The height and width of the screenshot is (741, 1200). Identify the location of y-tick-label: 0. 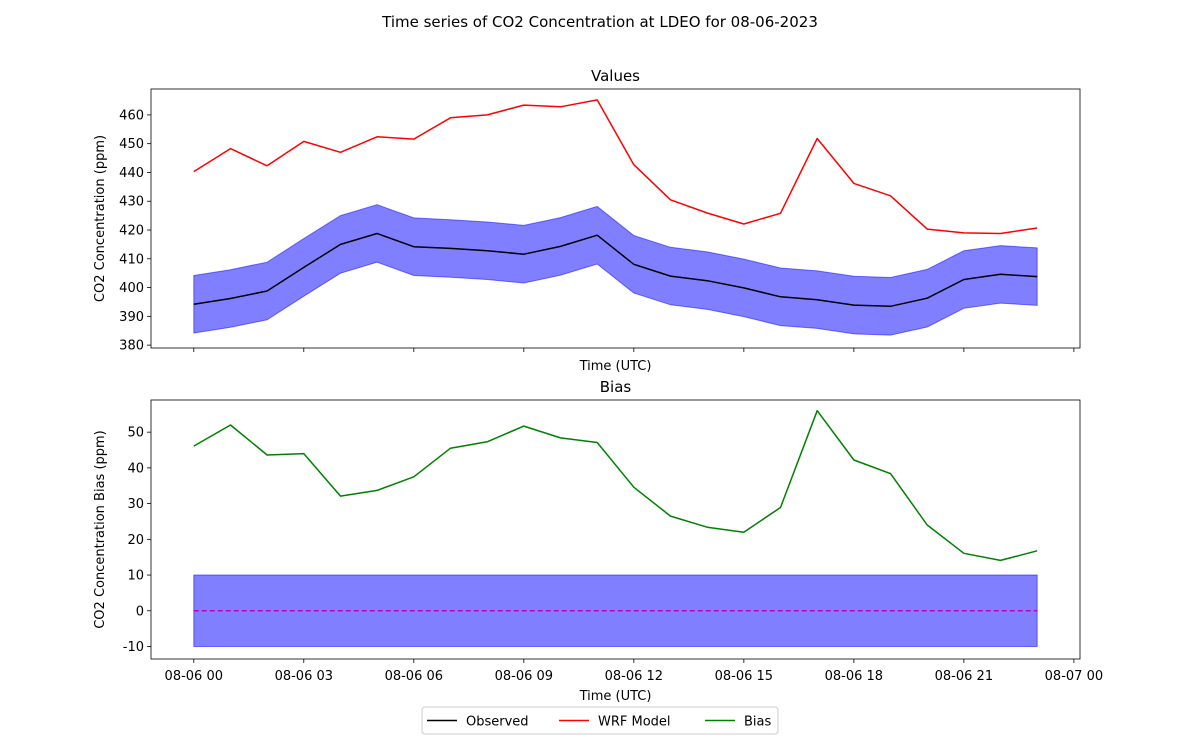
(140, 611).